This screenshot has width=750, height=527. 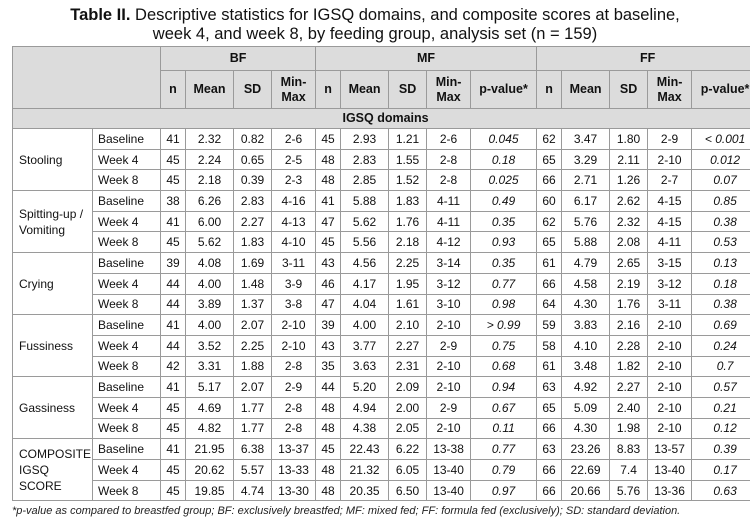 What do you see at coordinates (586, 490) in the screenshot?
I see `ff-mean-cell: 20.66` at bounding box center [586, 490].